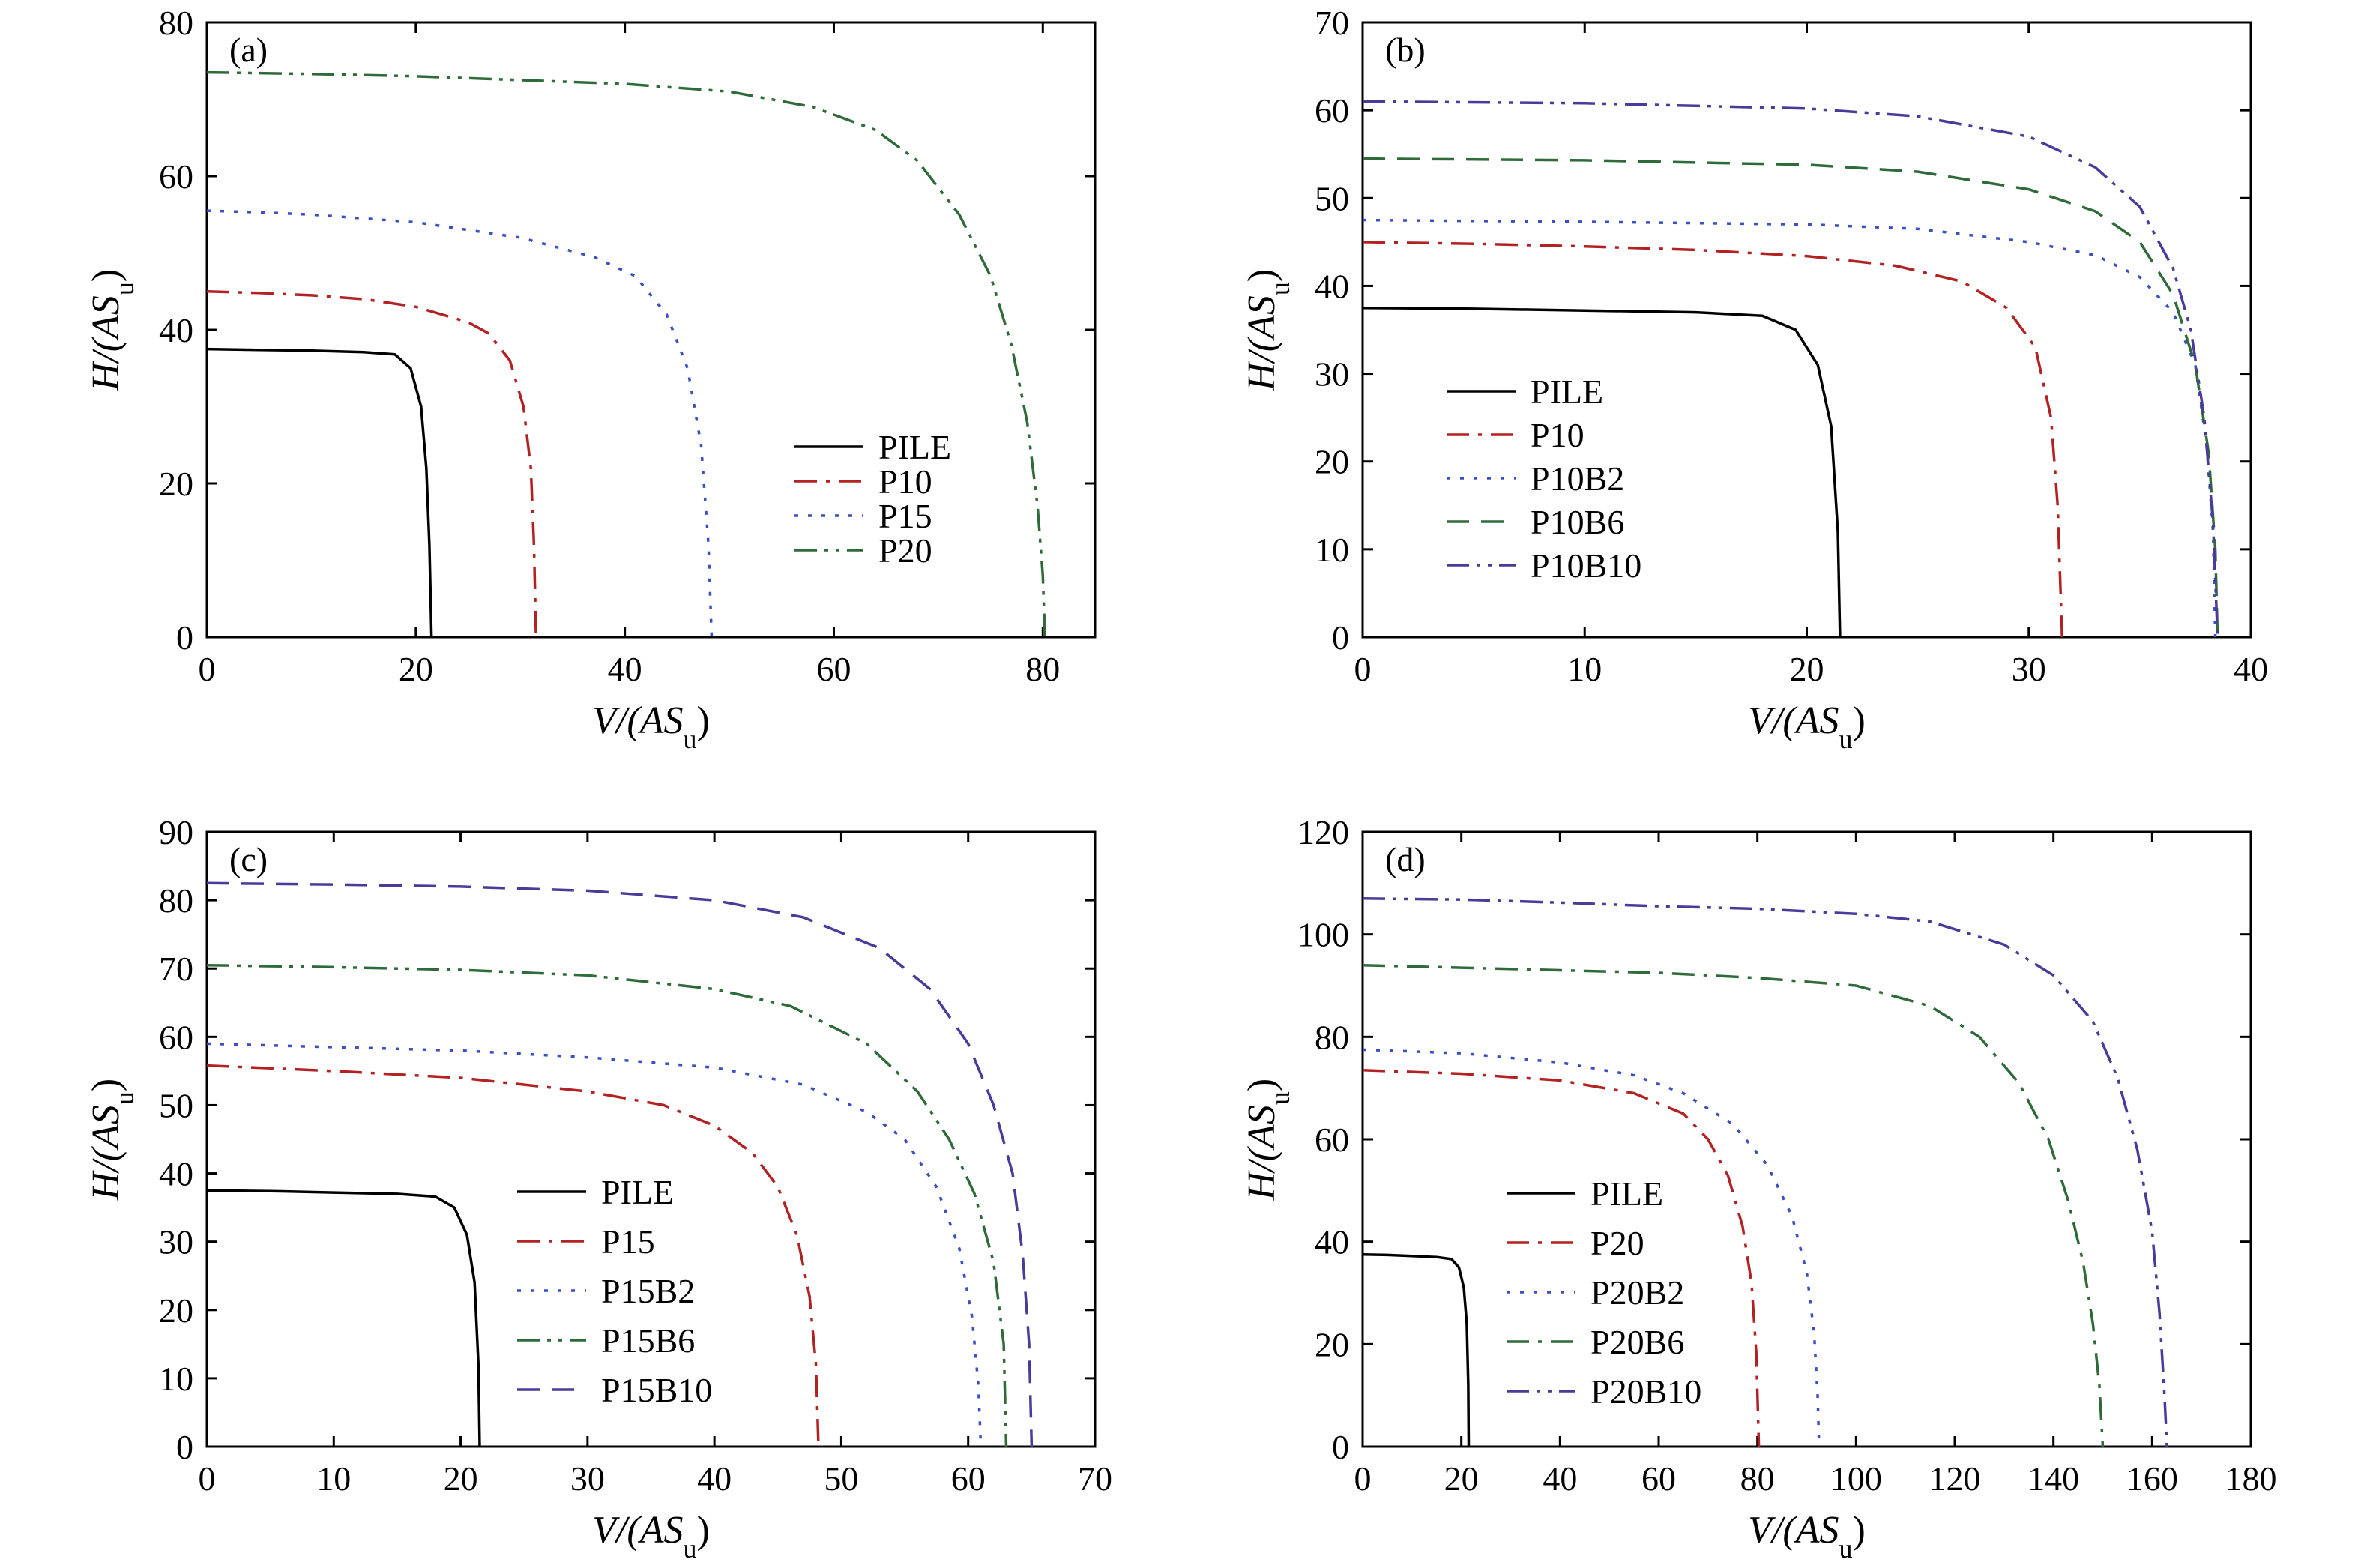 The height and width of the screenshot is (1568, 2361). I want to click on panel-label: (d), so click(1405, 859).